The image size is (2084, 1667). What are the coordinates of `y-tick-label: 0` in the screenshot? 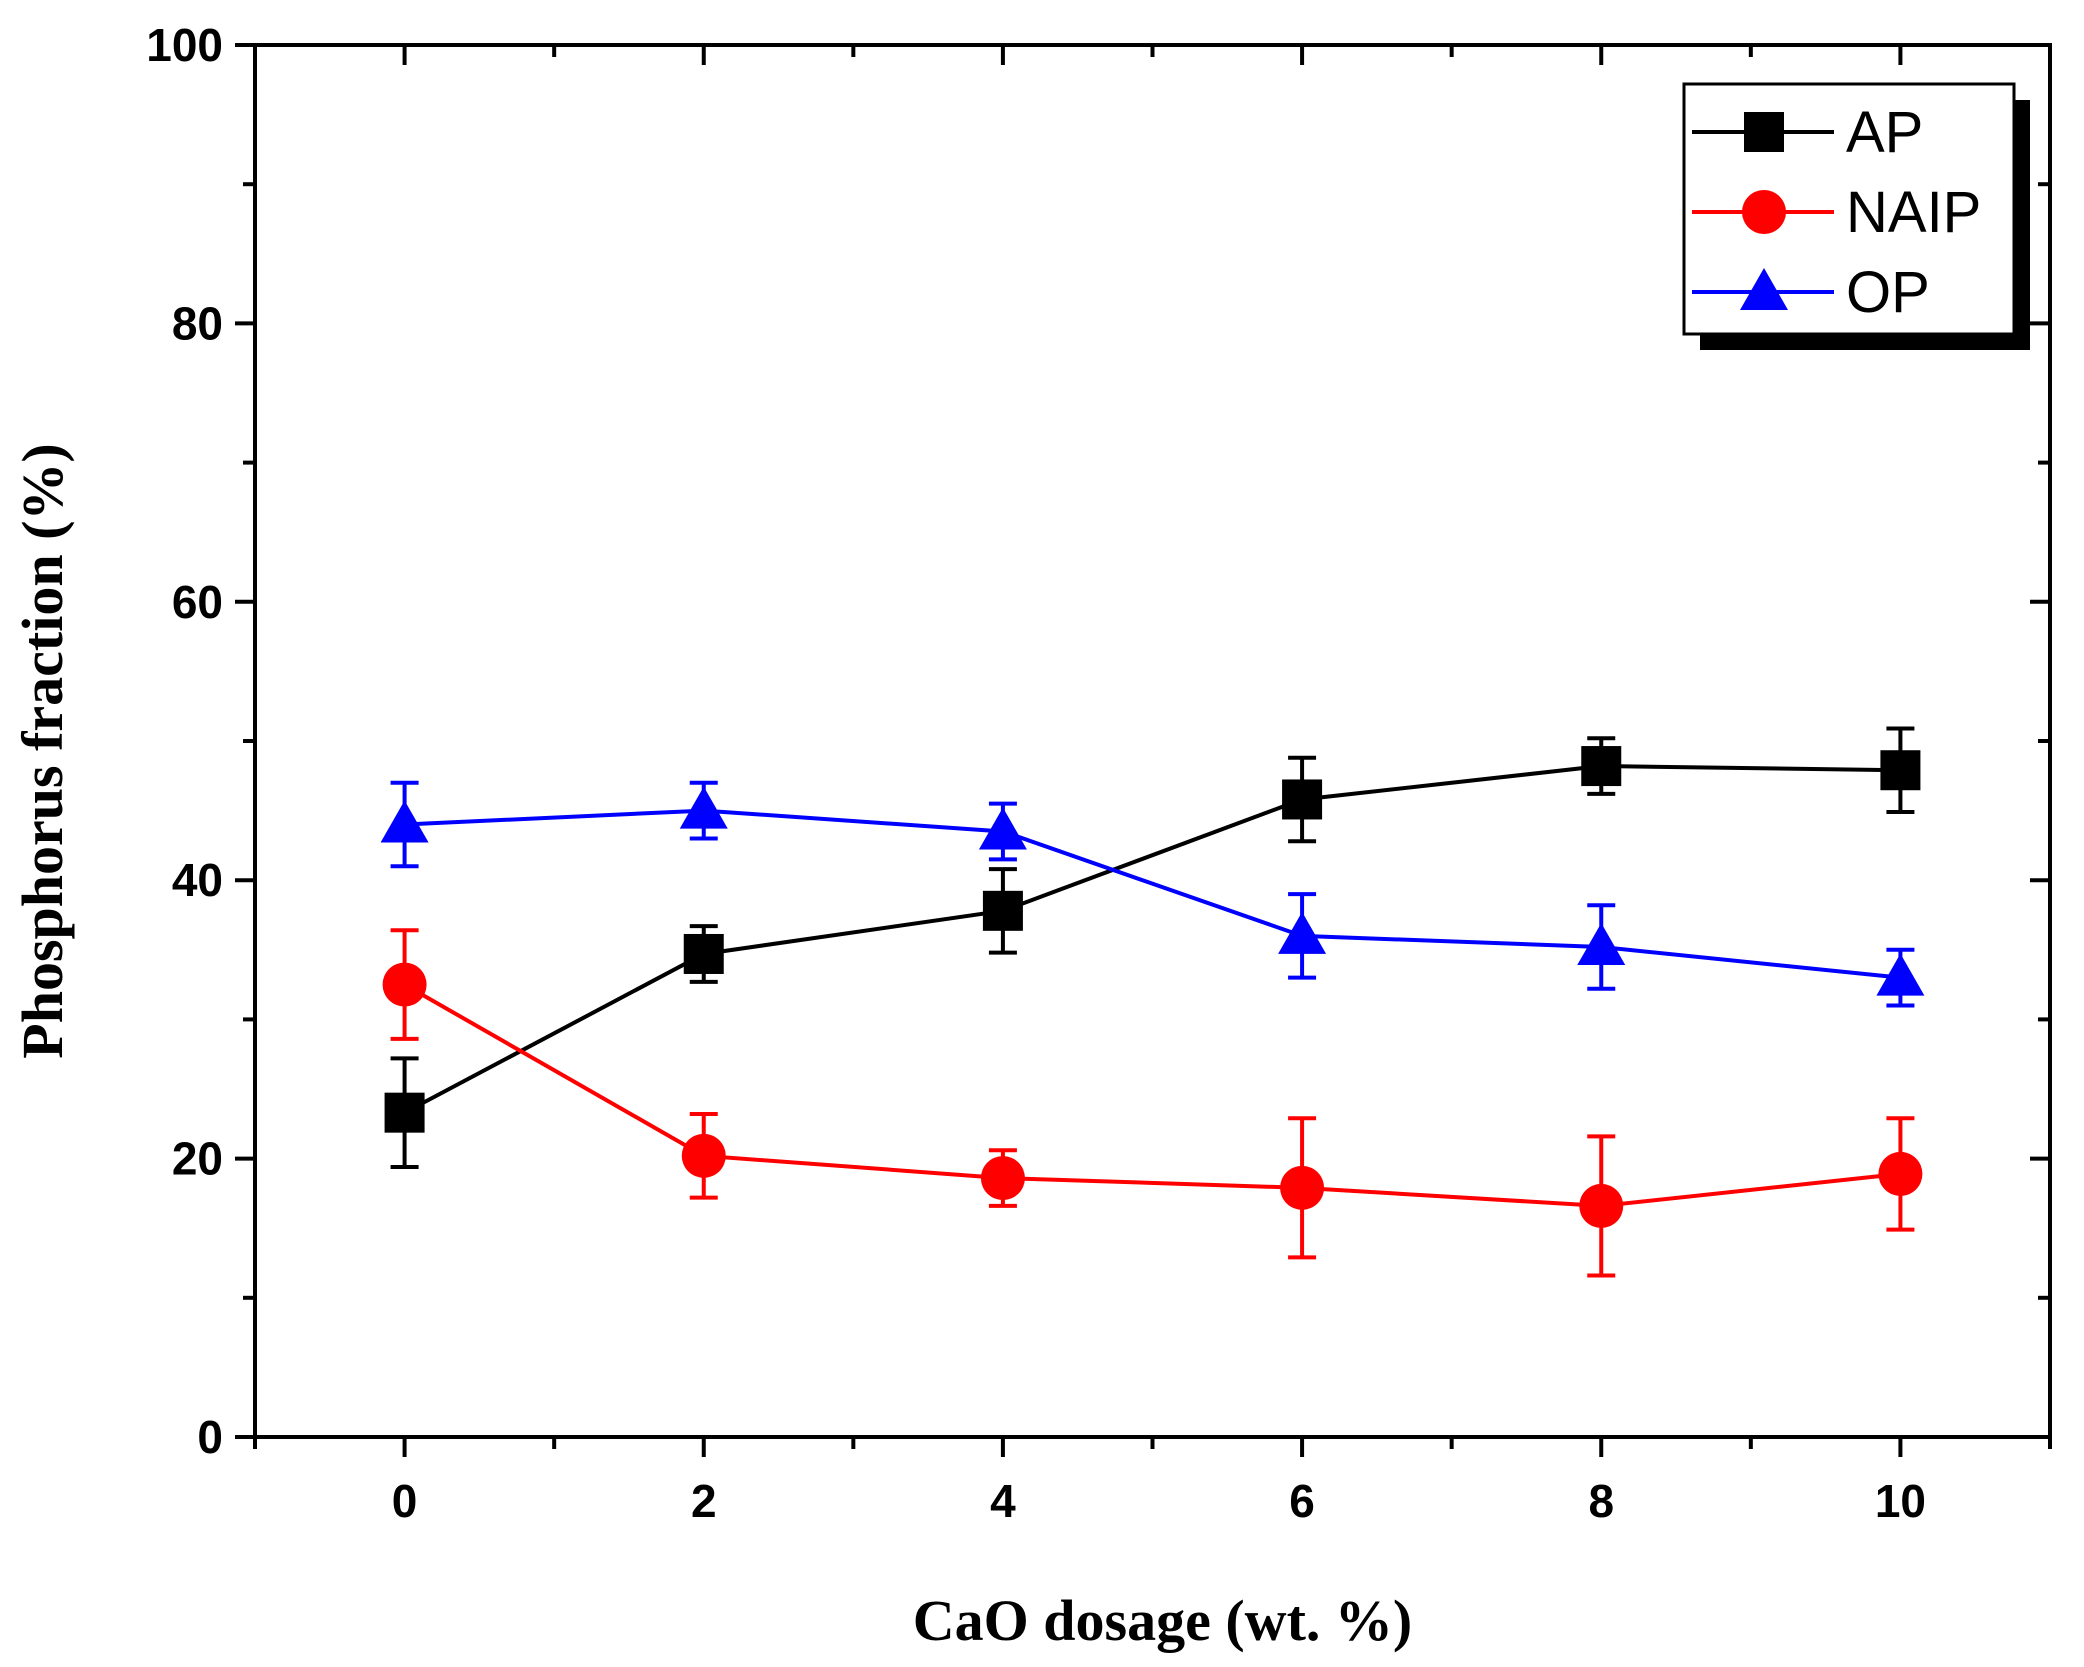 It's located at (210, 1437).